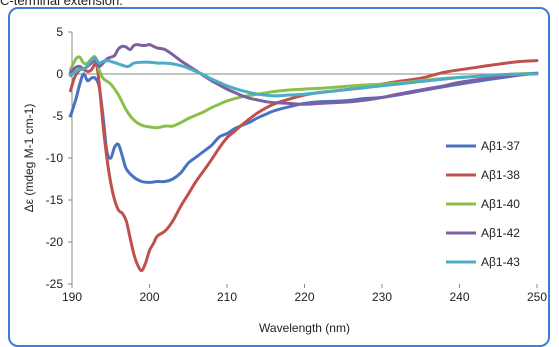 The width and height of the screenshot is (559, 347). I want to click on x-axis-title: Wavelength (nm), so click(304, 328).